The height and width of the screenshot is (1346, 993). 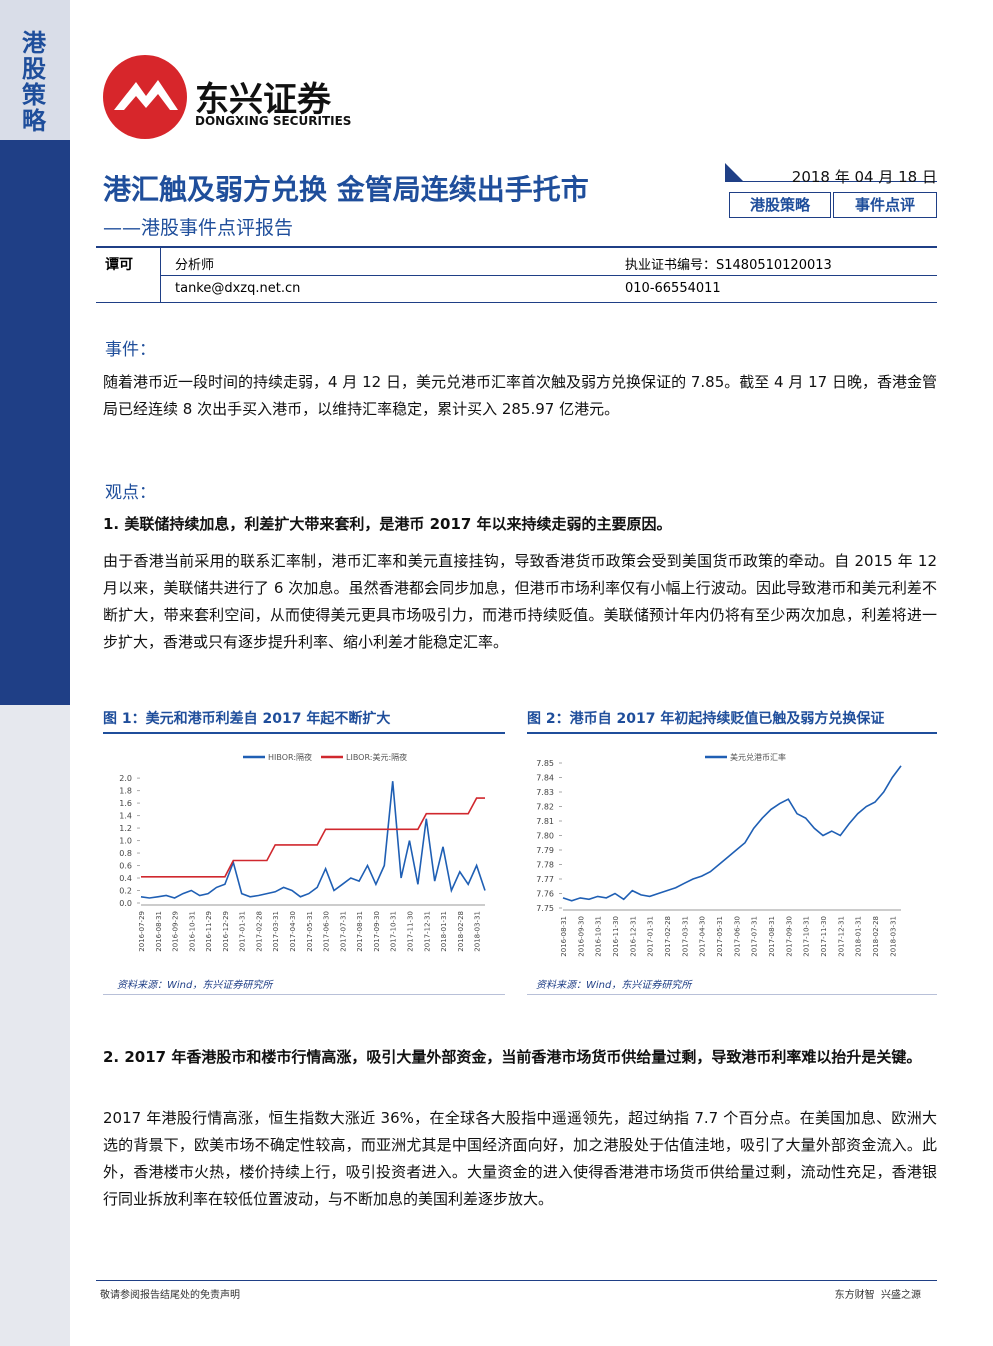 I want to click on y-tick-label: 7.85, so click(x=545, y=763).